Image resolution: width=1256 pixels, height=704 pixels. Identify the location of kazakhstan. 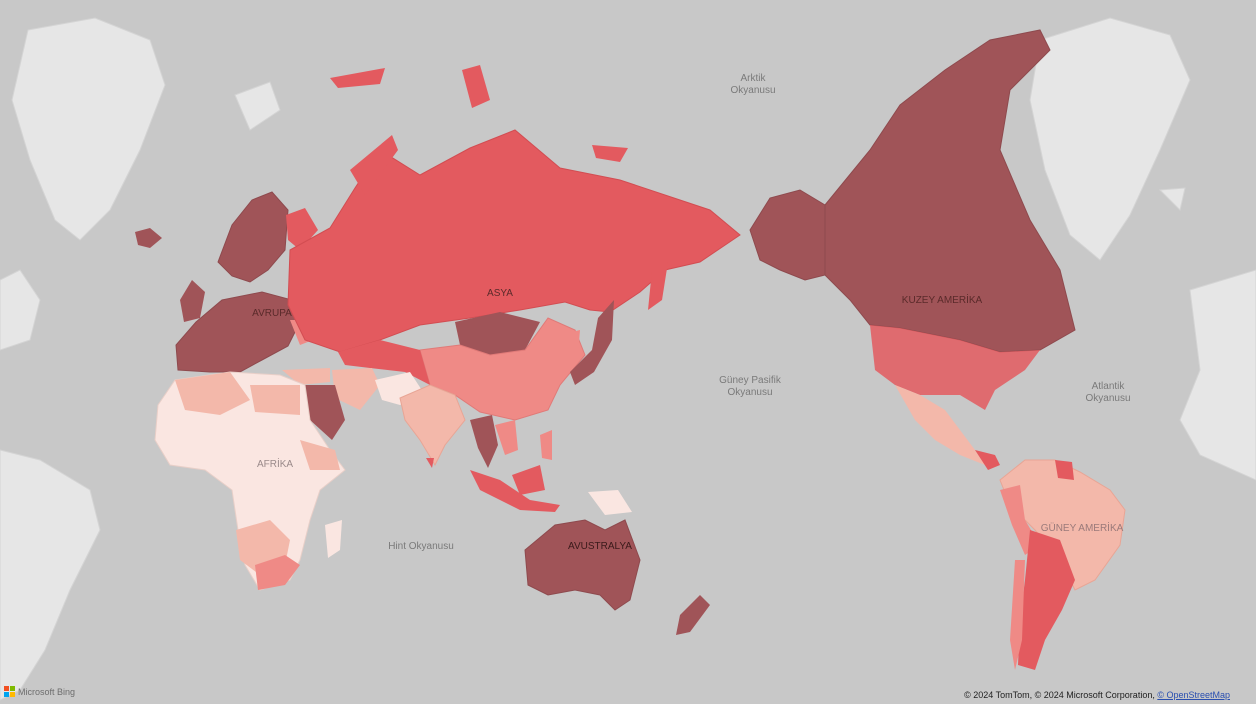
(384, 362).